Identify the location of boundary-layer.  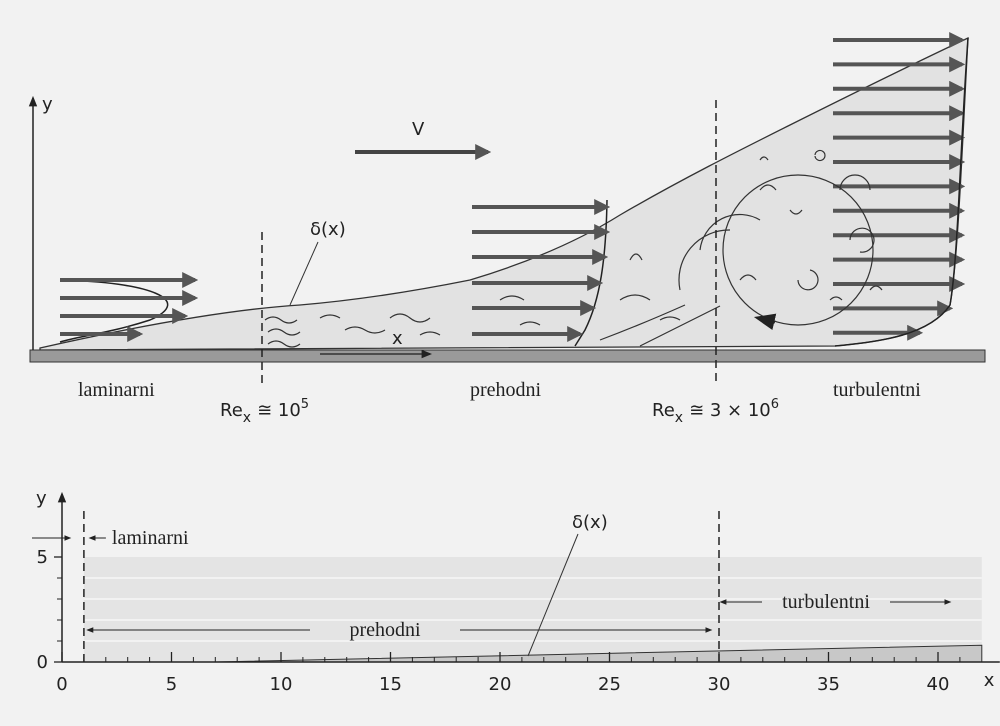
(599, 653).